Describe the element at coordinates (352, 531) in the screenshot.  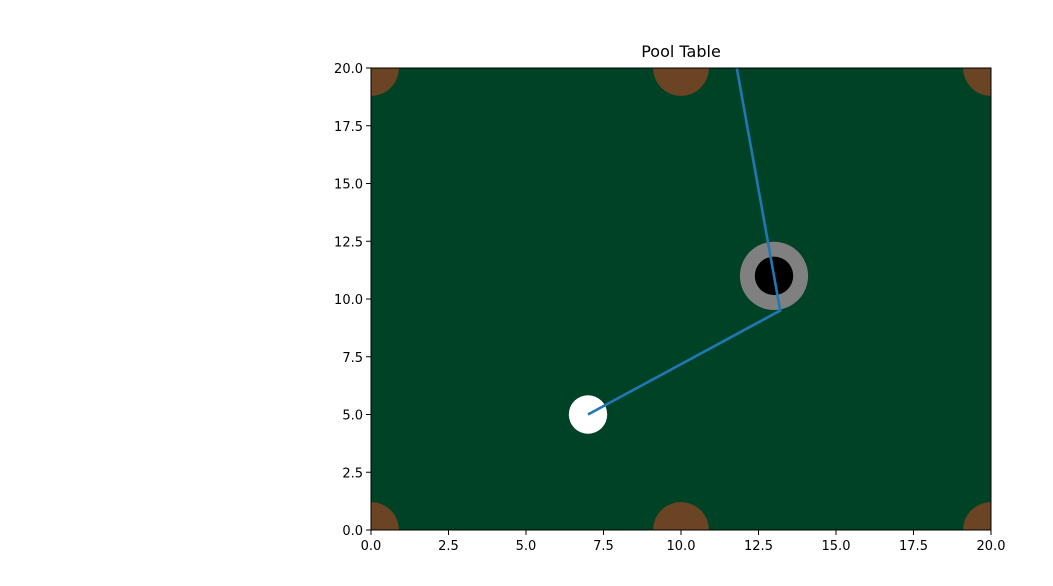
I see `y-tick-label: 0.0` at that location.